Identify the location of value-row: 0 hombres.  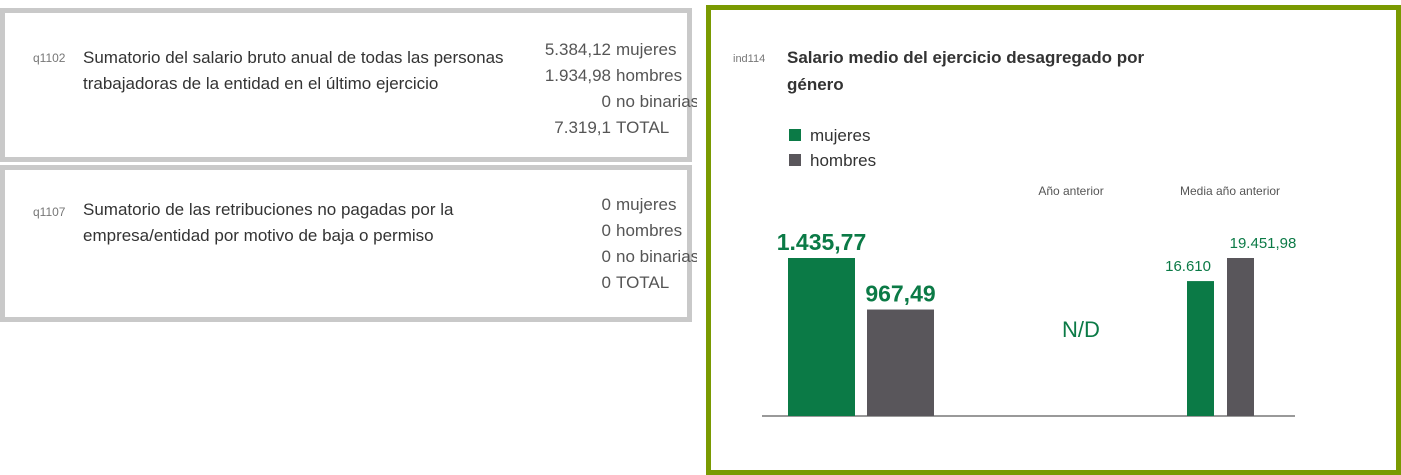
(606, 231).